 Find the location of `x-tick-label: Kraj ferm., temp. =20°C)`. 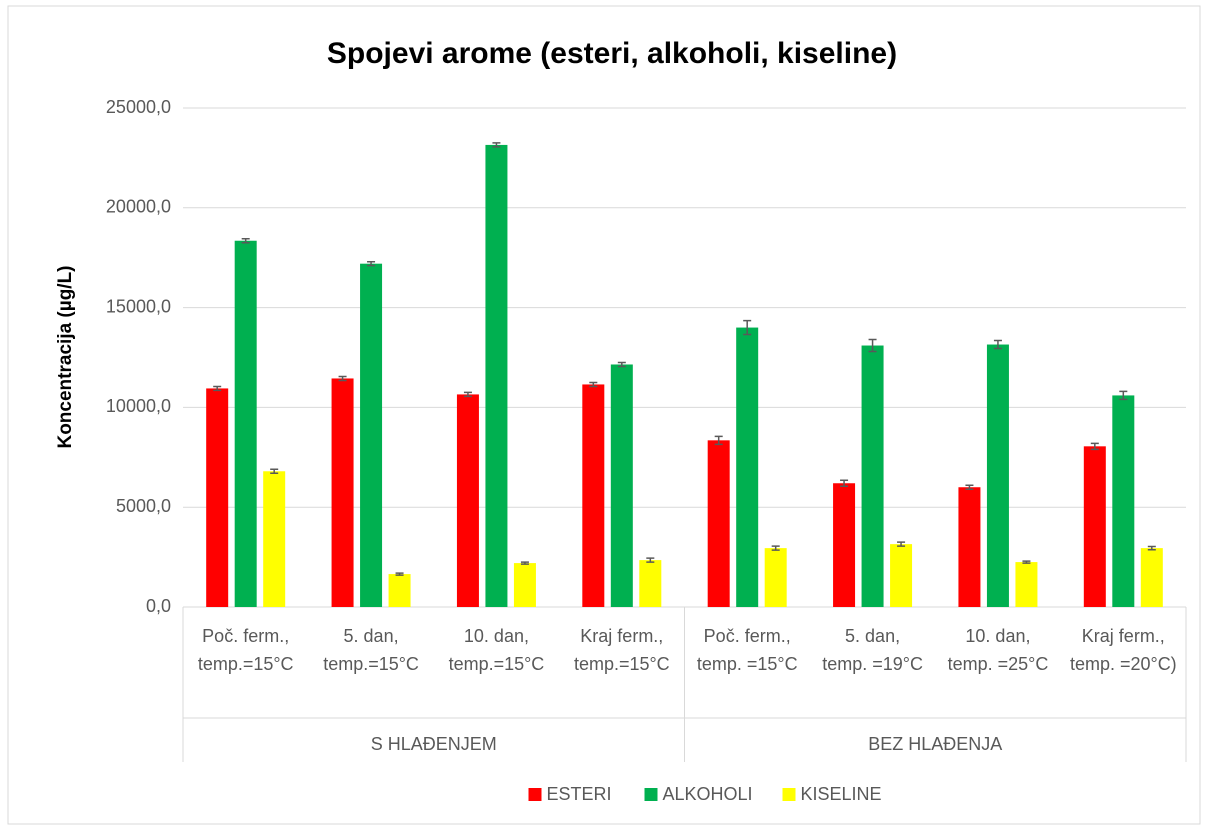

x-tick-label: Kraj ferm., temp. =20°C) is located at coordinates (1123, 650).